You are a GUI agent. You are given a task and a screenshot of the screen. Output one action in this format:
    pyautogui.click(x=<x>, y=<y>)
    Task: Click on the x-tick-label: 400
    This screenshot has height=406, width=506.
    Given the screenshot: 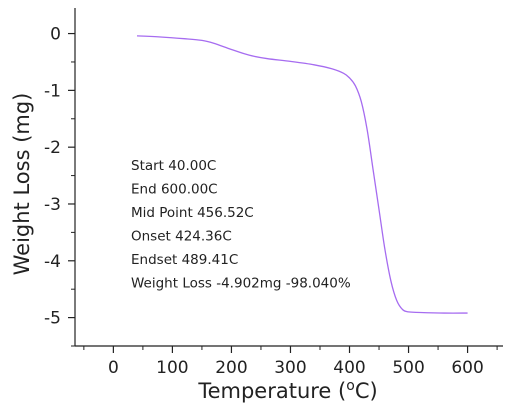 What is the action you would take?
    pyautogui.click(x=349, y=368)
    